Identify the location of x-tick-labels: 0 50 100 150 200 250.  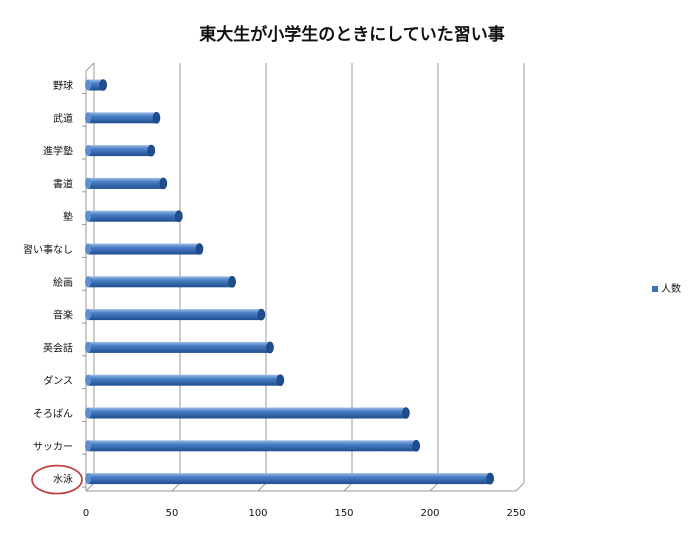
(304, 513).